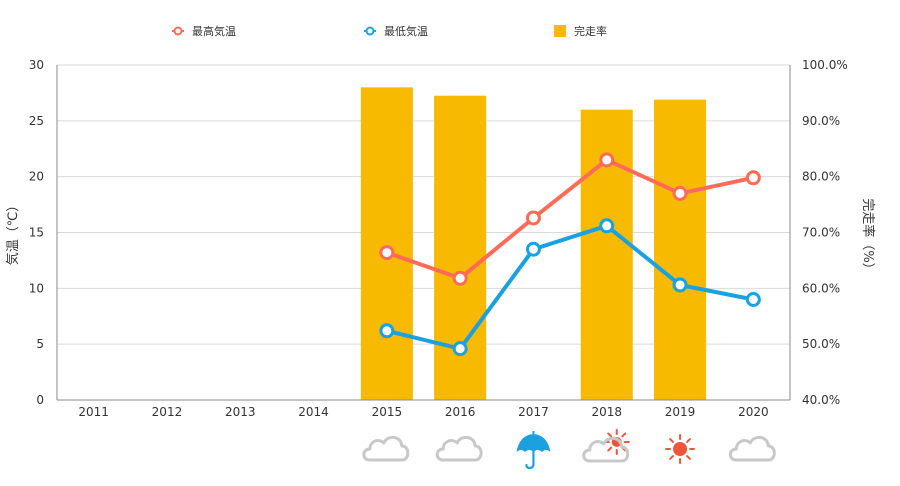  I want to click on legend-label: 完走率, so click(590, 31).